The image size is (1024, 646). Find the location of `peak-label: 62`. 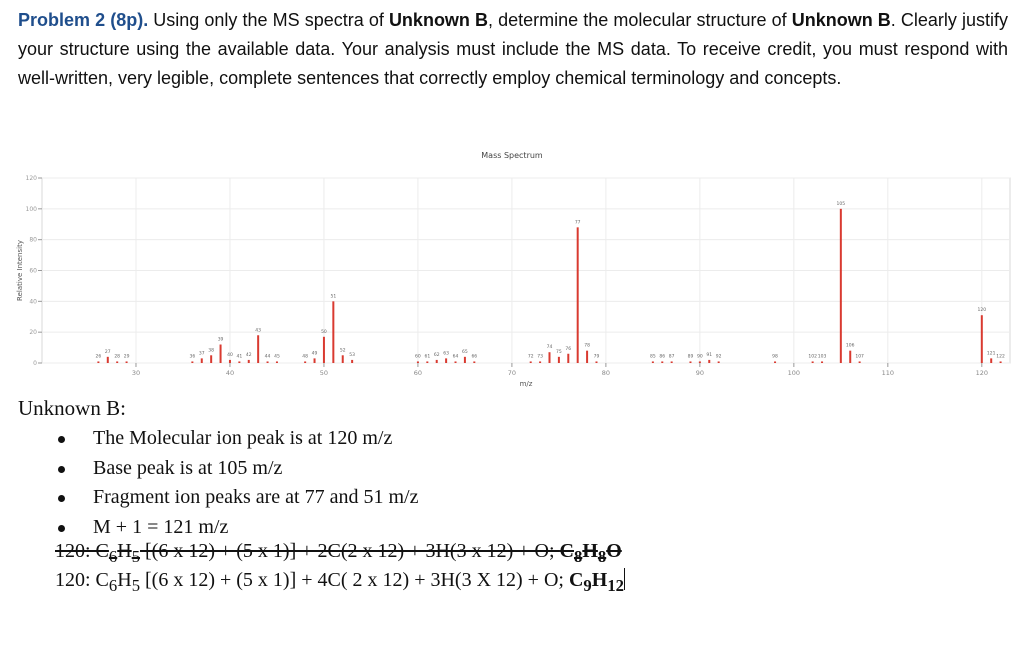

peak-label: 62 is located at coordinates (437, 355).